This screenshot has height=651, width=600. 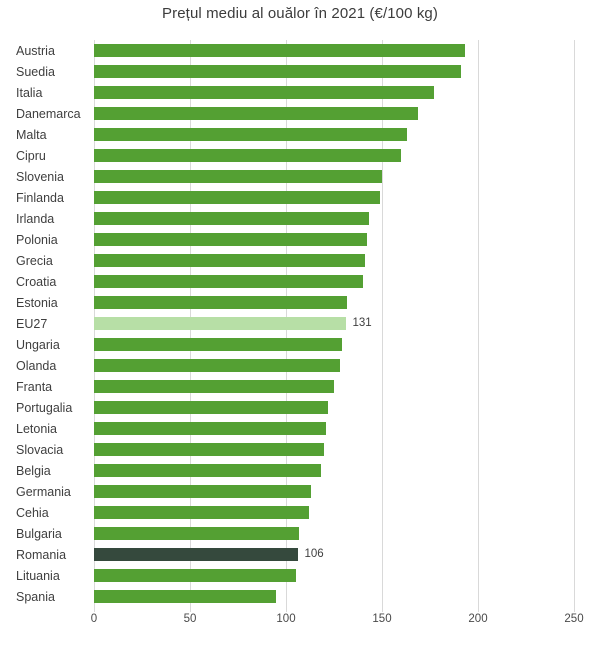 What do you see at coordinates (574, 619) in the screenshot?
I see `x-axis-tick-label: 250` at bounding box center [574, 619].